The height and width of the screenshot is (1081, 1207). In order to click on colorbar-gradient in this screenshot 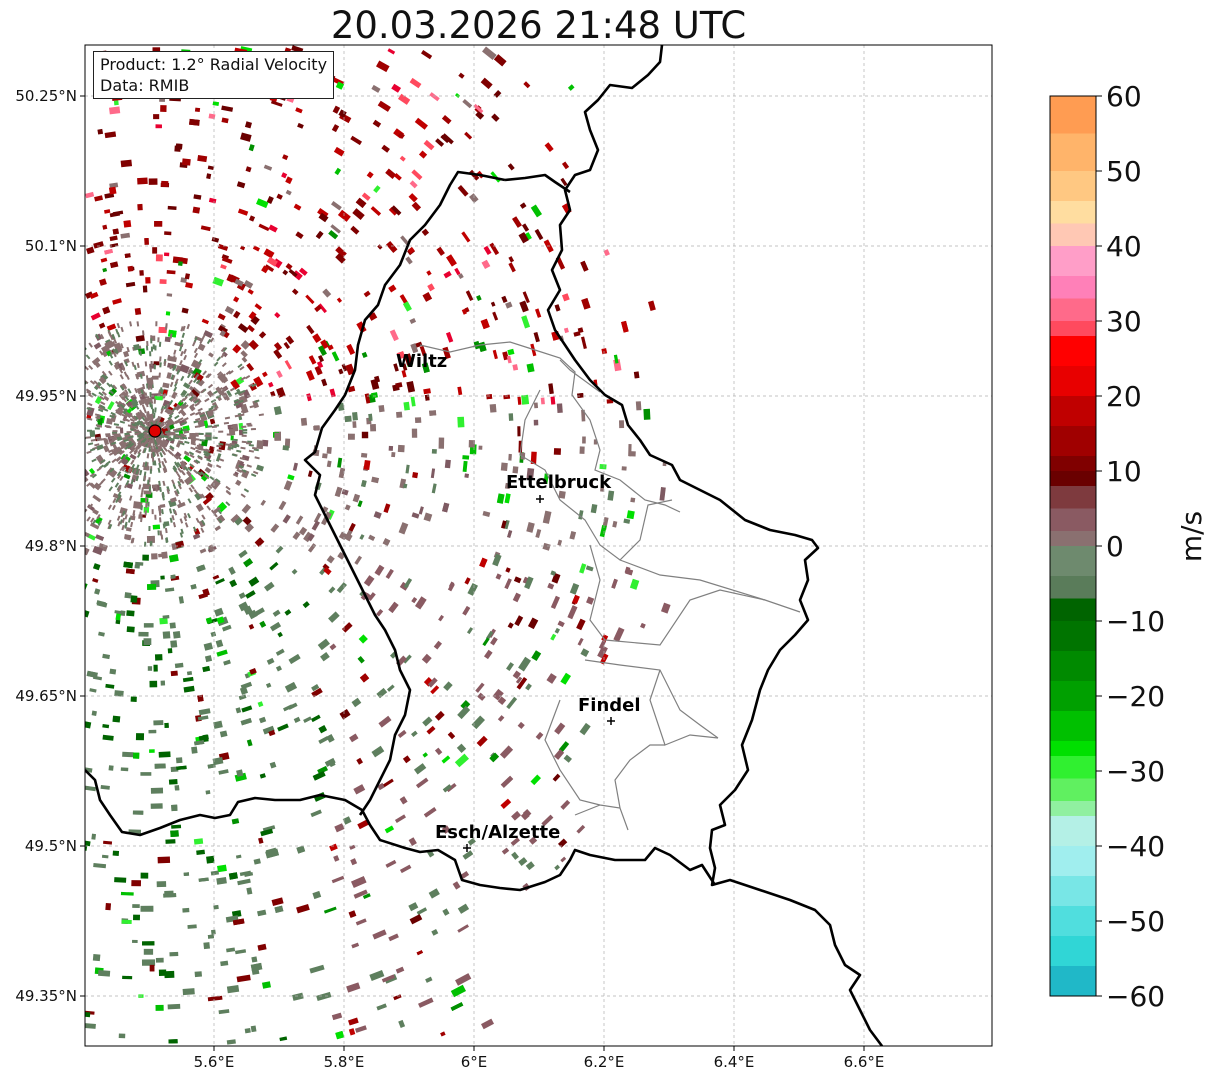, I will do `click(1073, 546)`.